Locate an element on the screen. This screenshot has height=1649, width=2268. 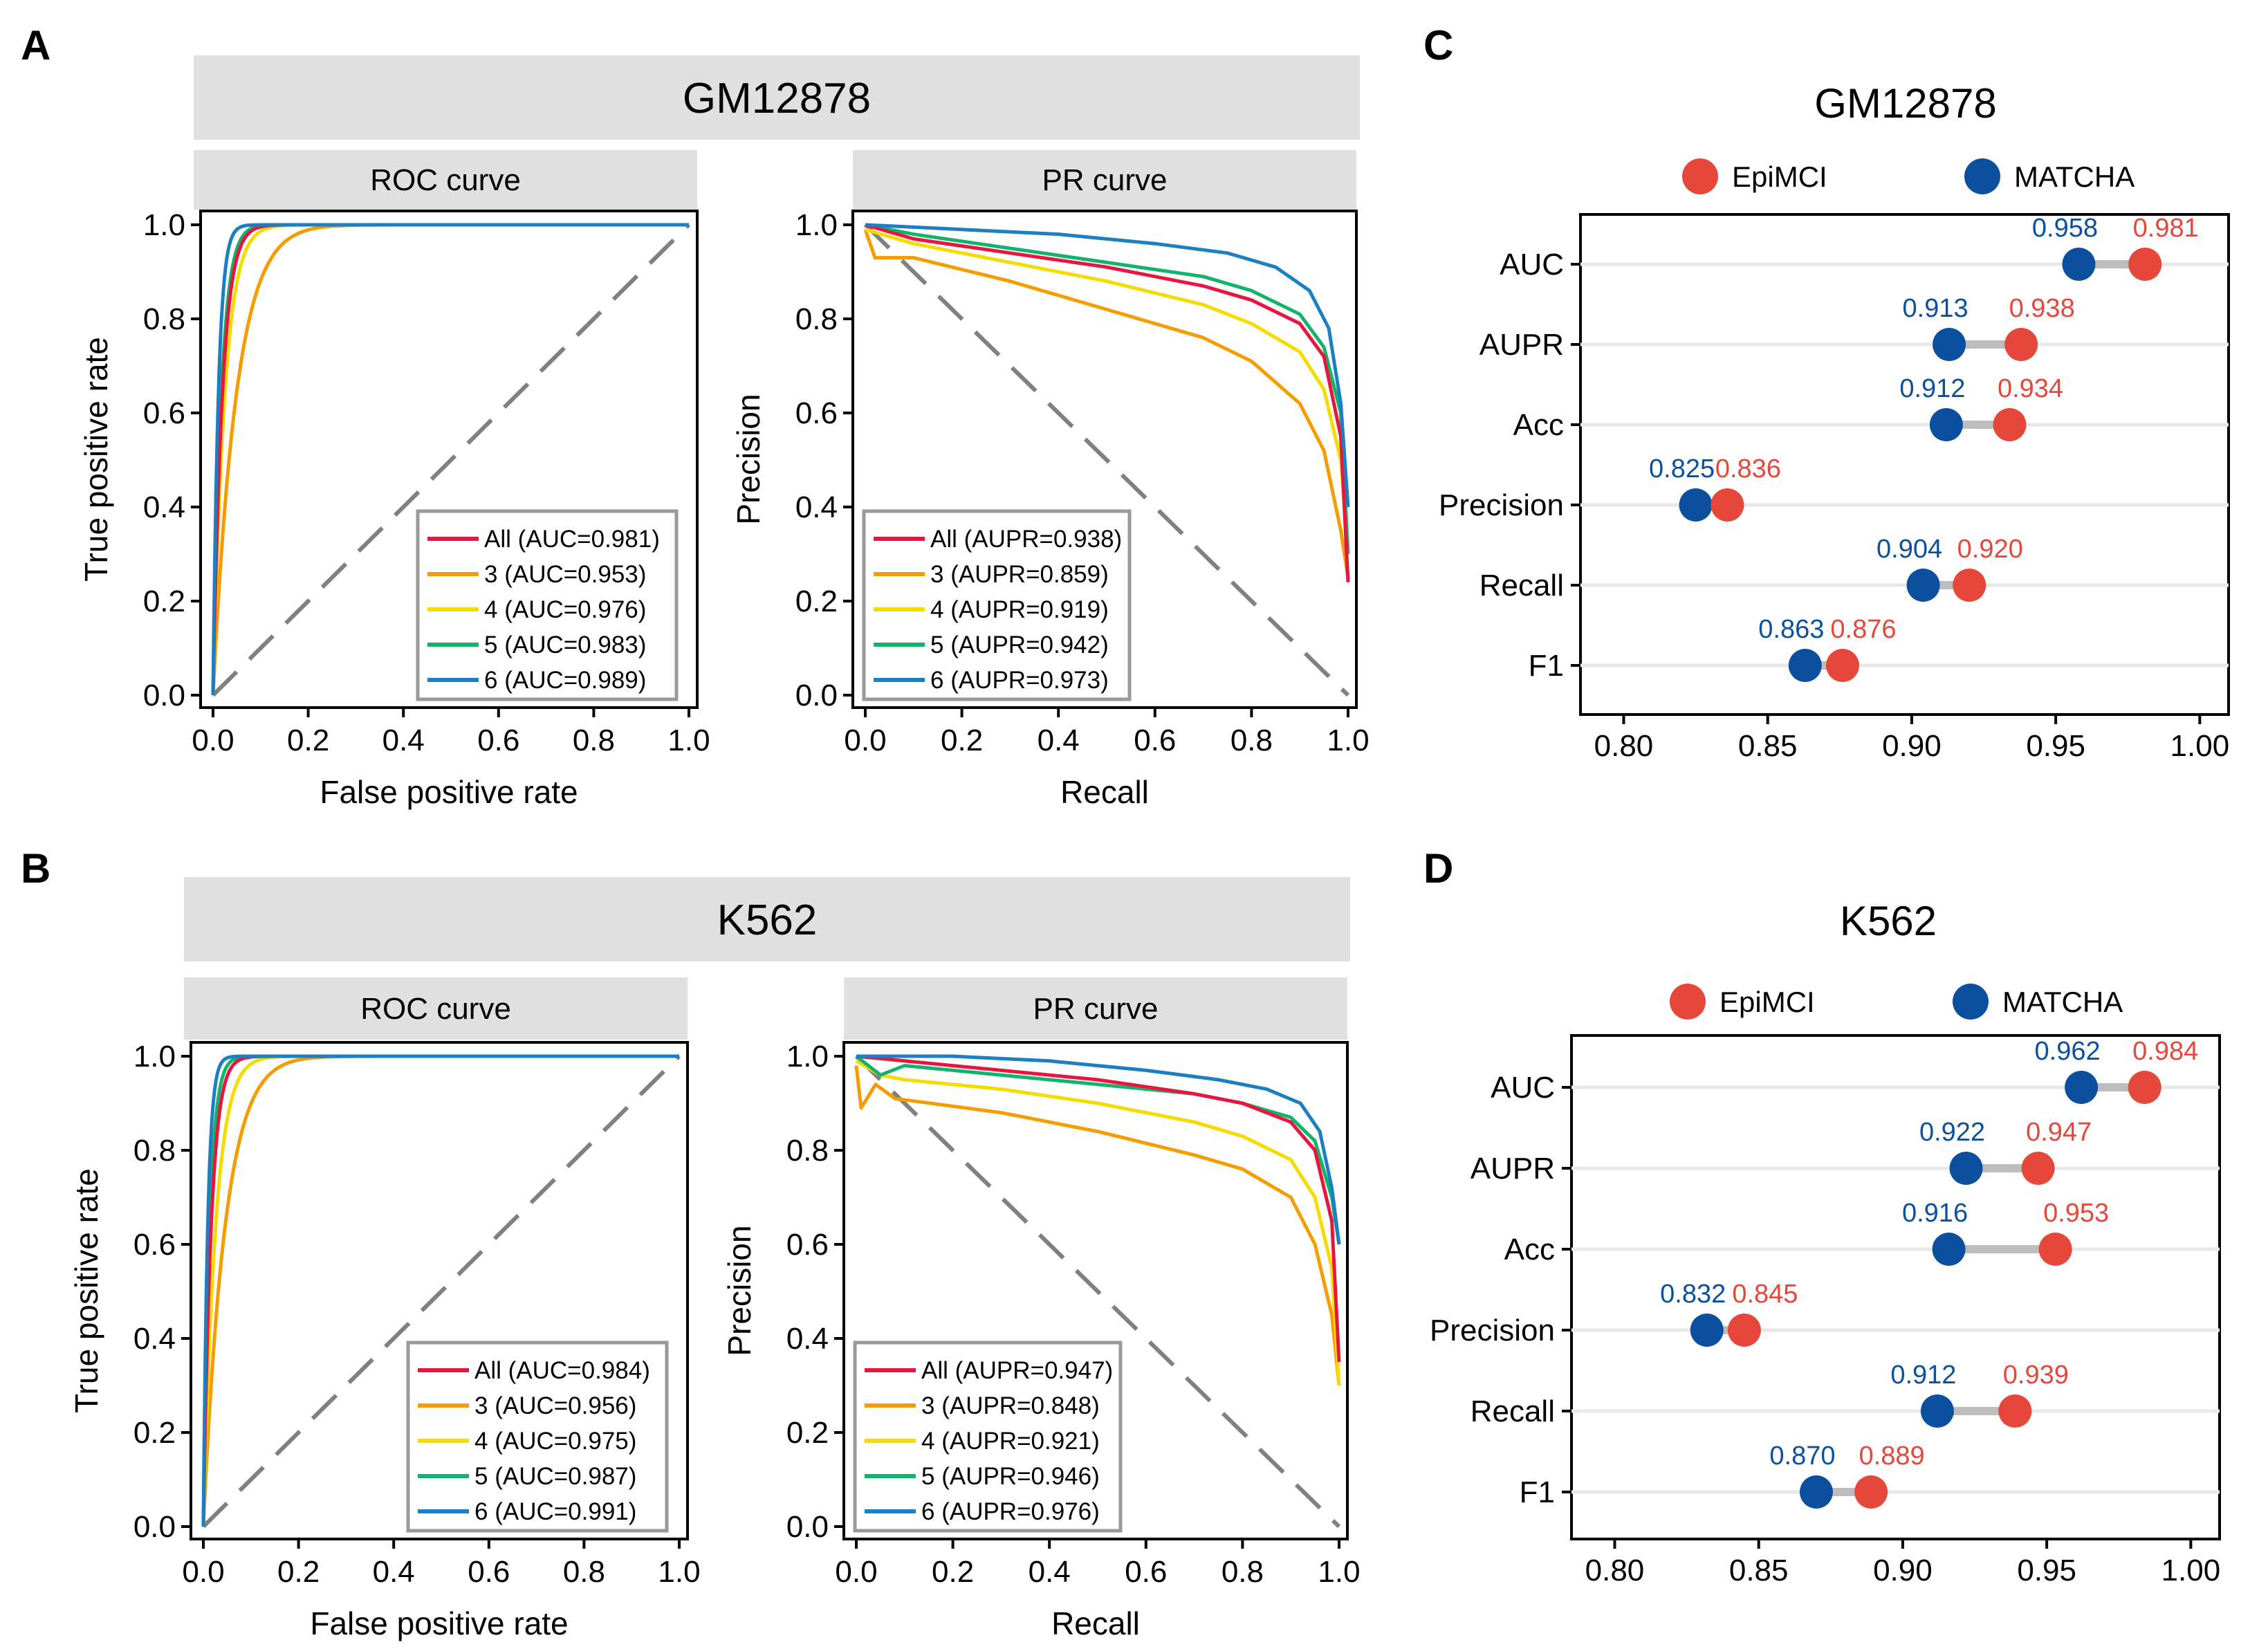
legend-label: 5 (AUC=0.987) is located at coordinates (555, 1476).